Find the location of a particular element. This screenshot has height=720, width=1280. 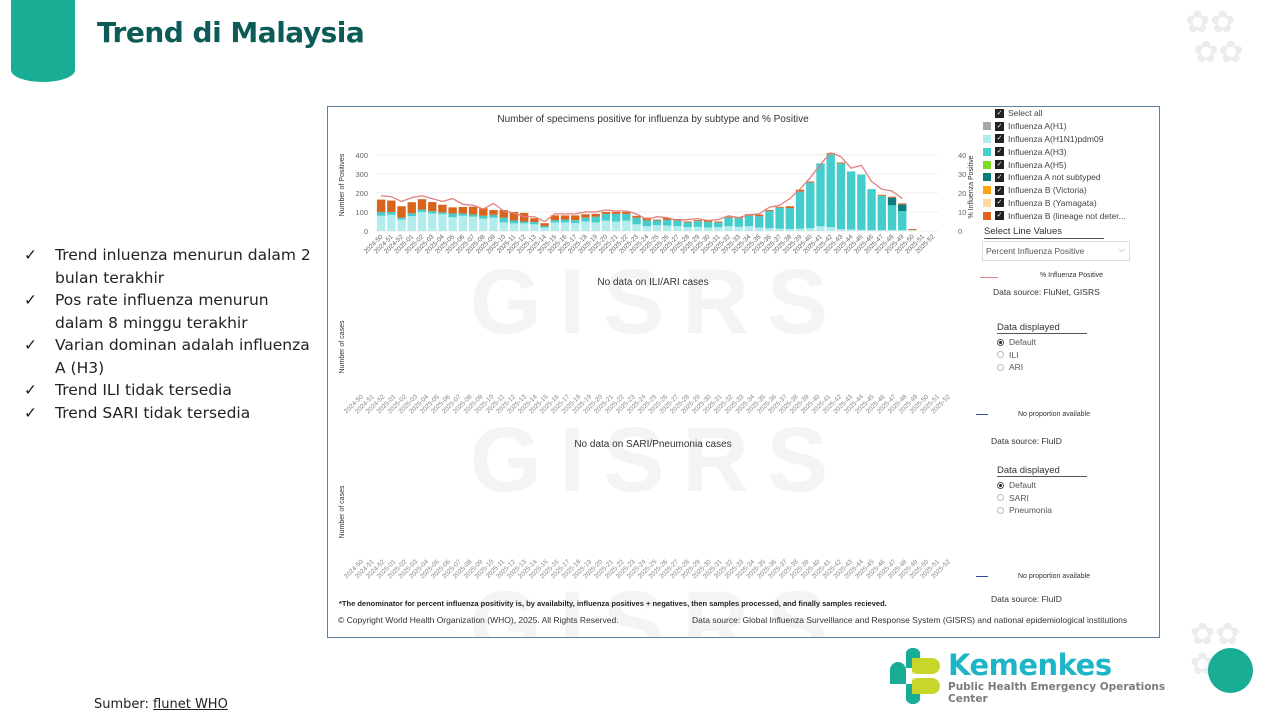

logo-brand: Kemenkes is located at coordinates (1030, 665).